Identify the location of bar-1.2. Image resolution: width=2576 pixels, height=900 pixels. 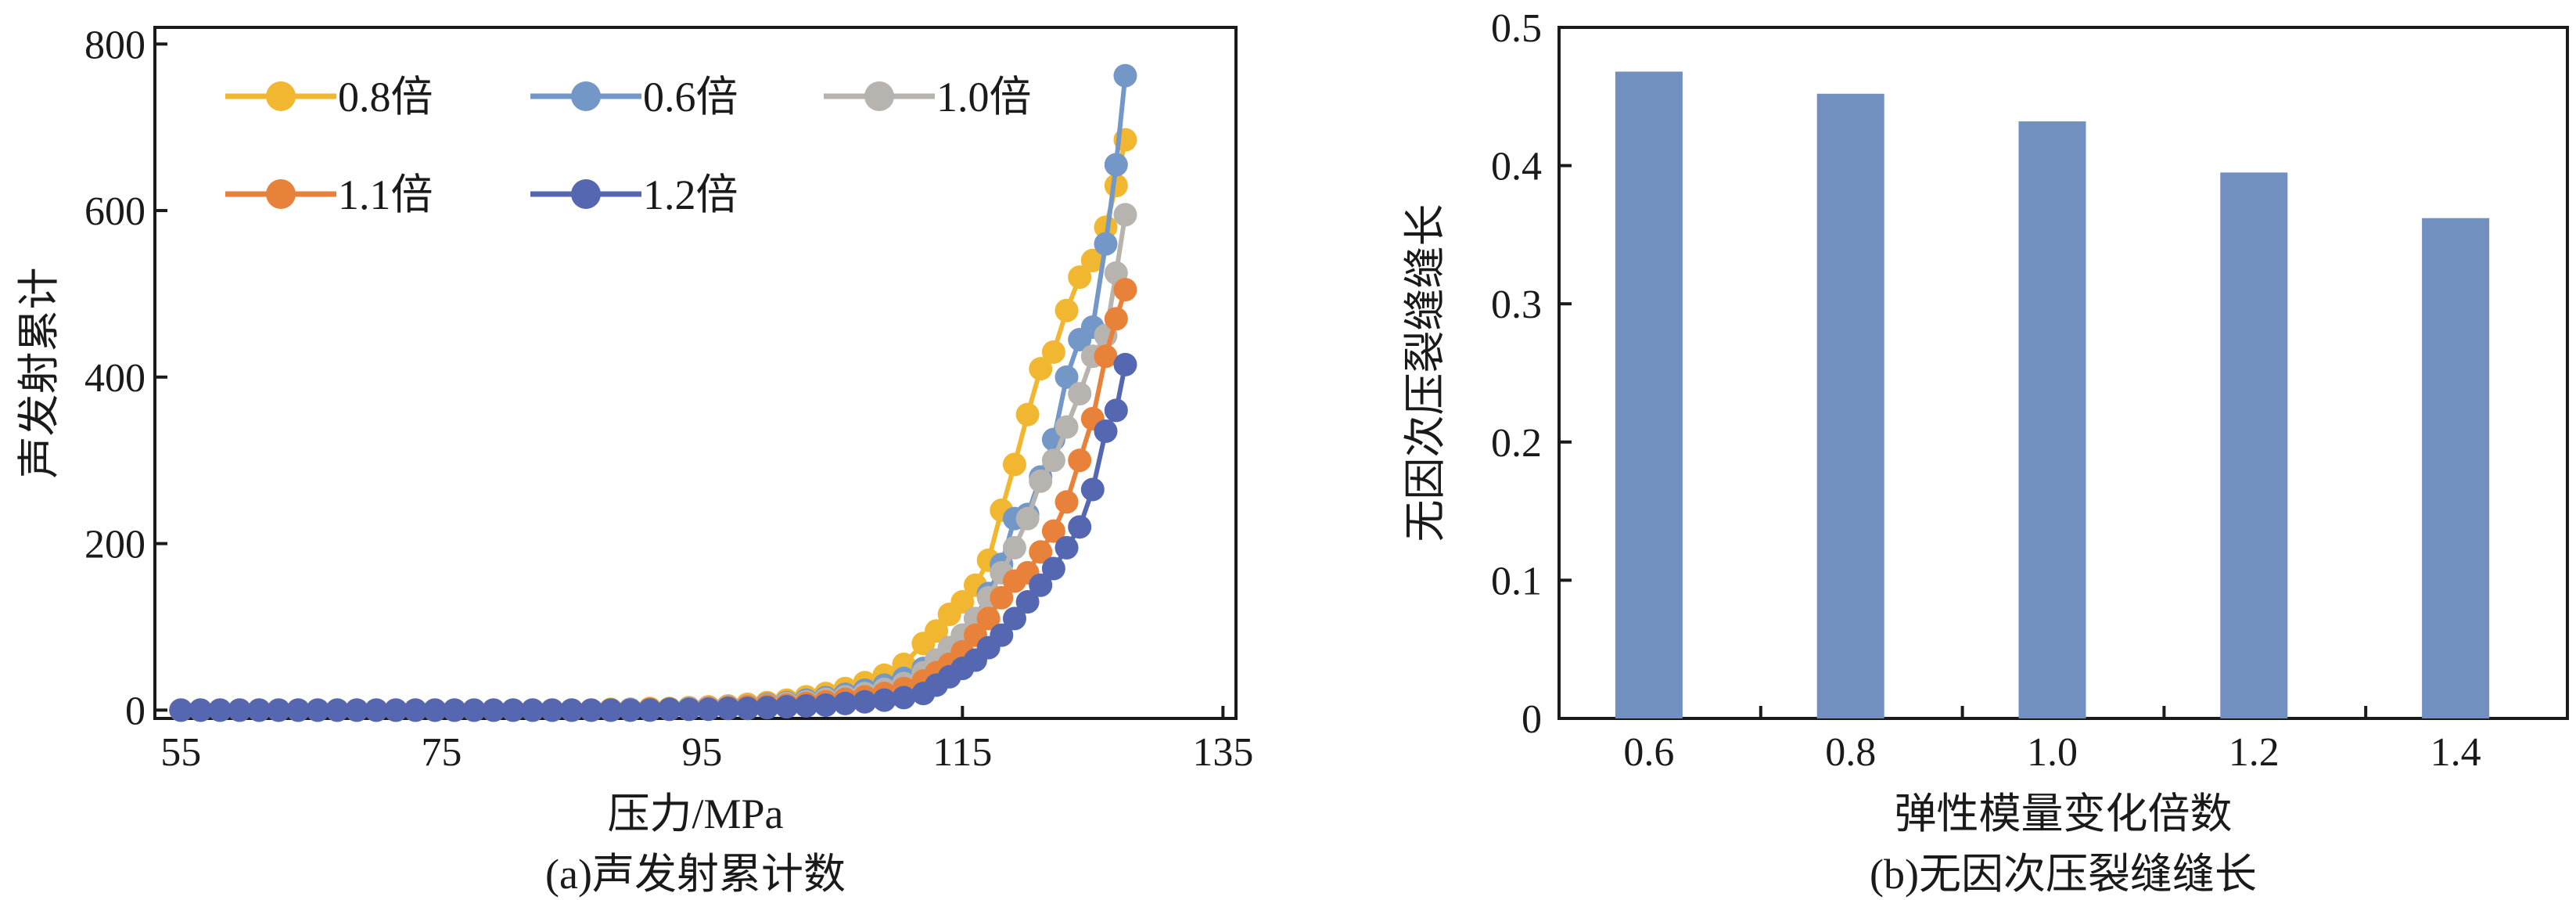
(2254, 445).